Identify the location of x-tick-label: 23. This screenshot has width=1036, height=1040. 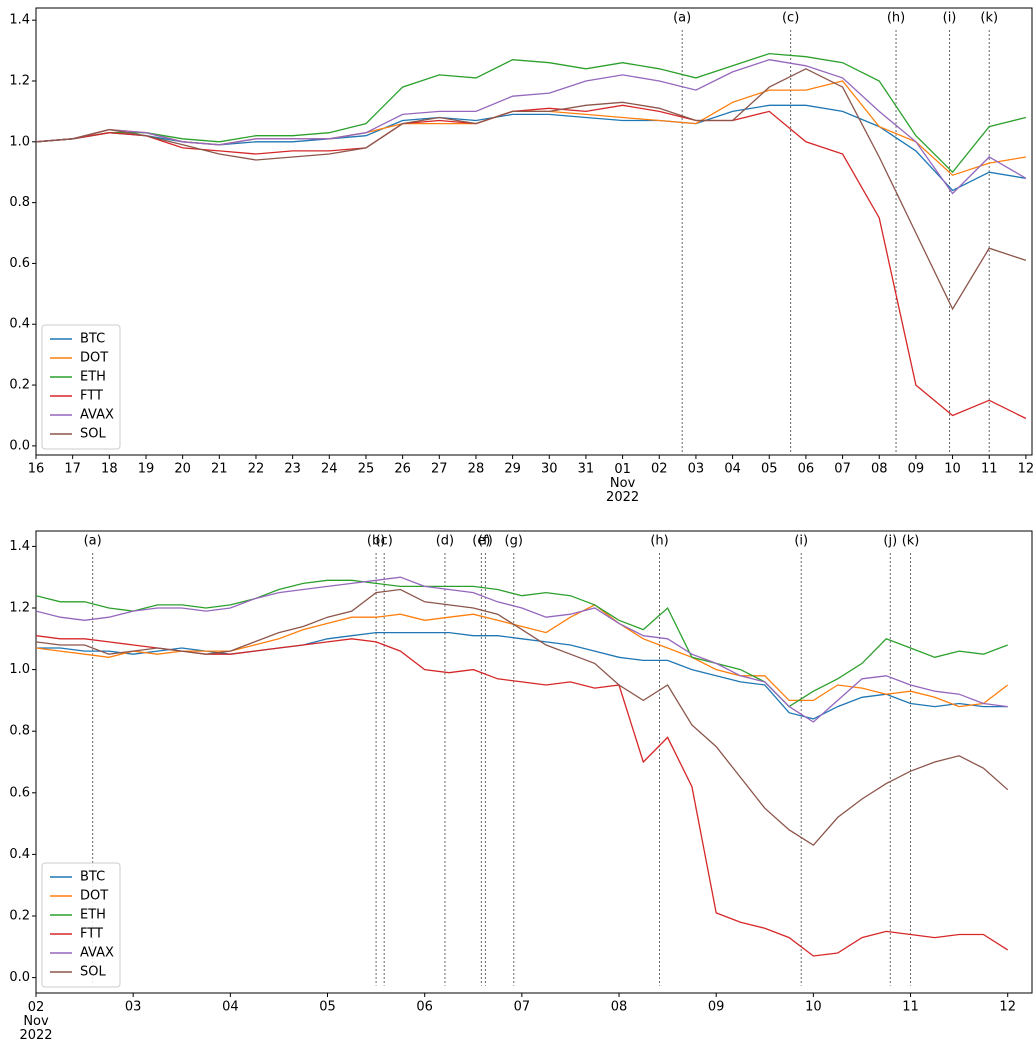
(292, 469).